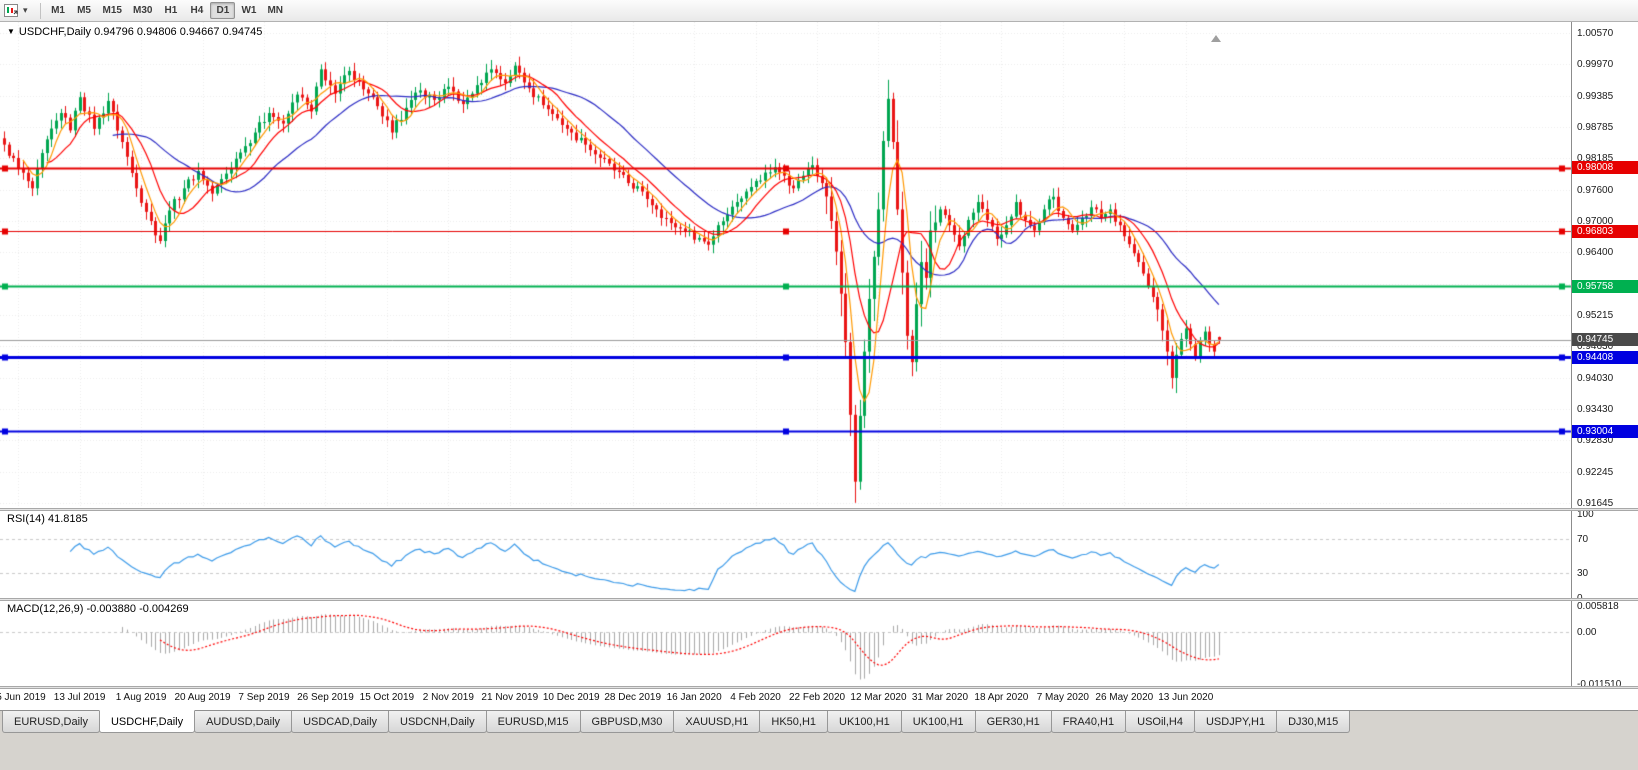 This screenshot has width=1638, height=770. What do you see at coordinates (1595, 159) in the screenshot?
I see `price-axis-tick: 0.98185` at bounding box center [1595, 159].